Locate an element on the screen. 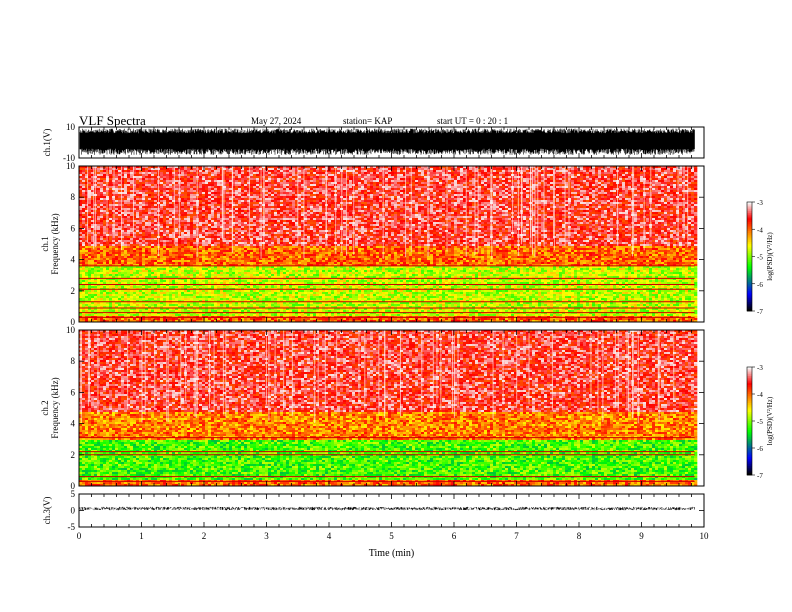 The height and width of the screenshot is (612, 792). x-tick-label: 5 is located at coordinates (391, 536).